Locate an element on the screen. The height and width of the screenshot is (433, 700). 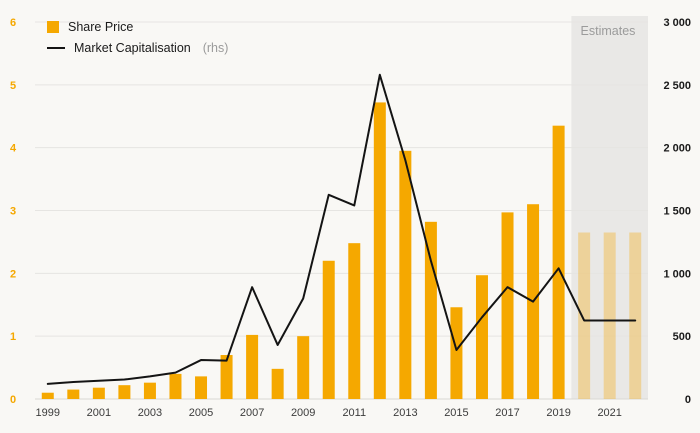
legend-item-market-cap: Market Capitalisation (rhs) is located at coordinates (137, 48).